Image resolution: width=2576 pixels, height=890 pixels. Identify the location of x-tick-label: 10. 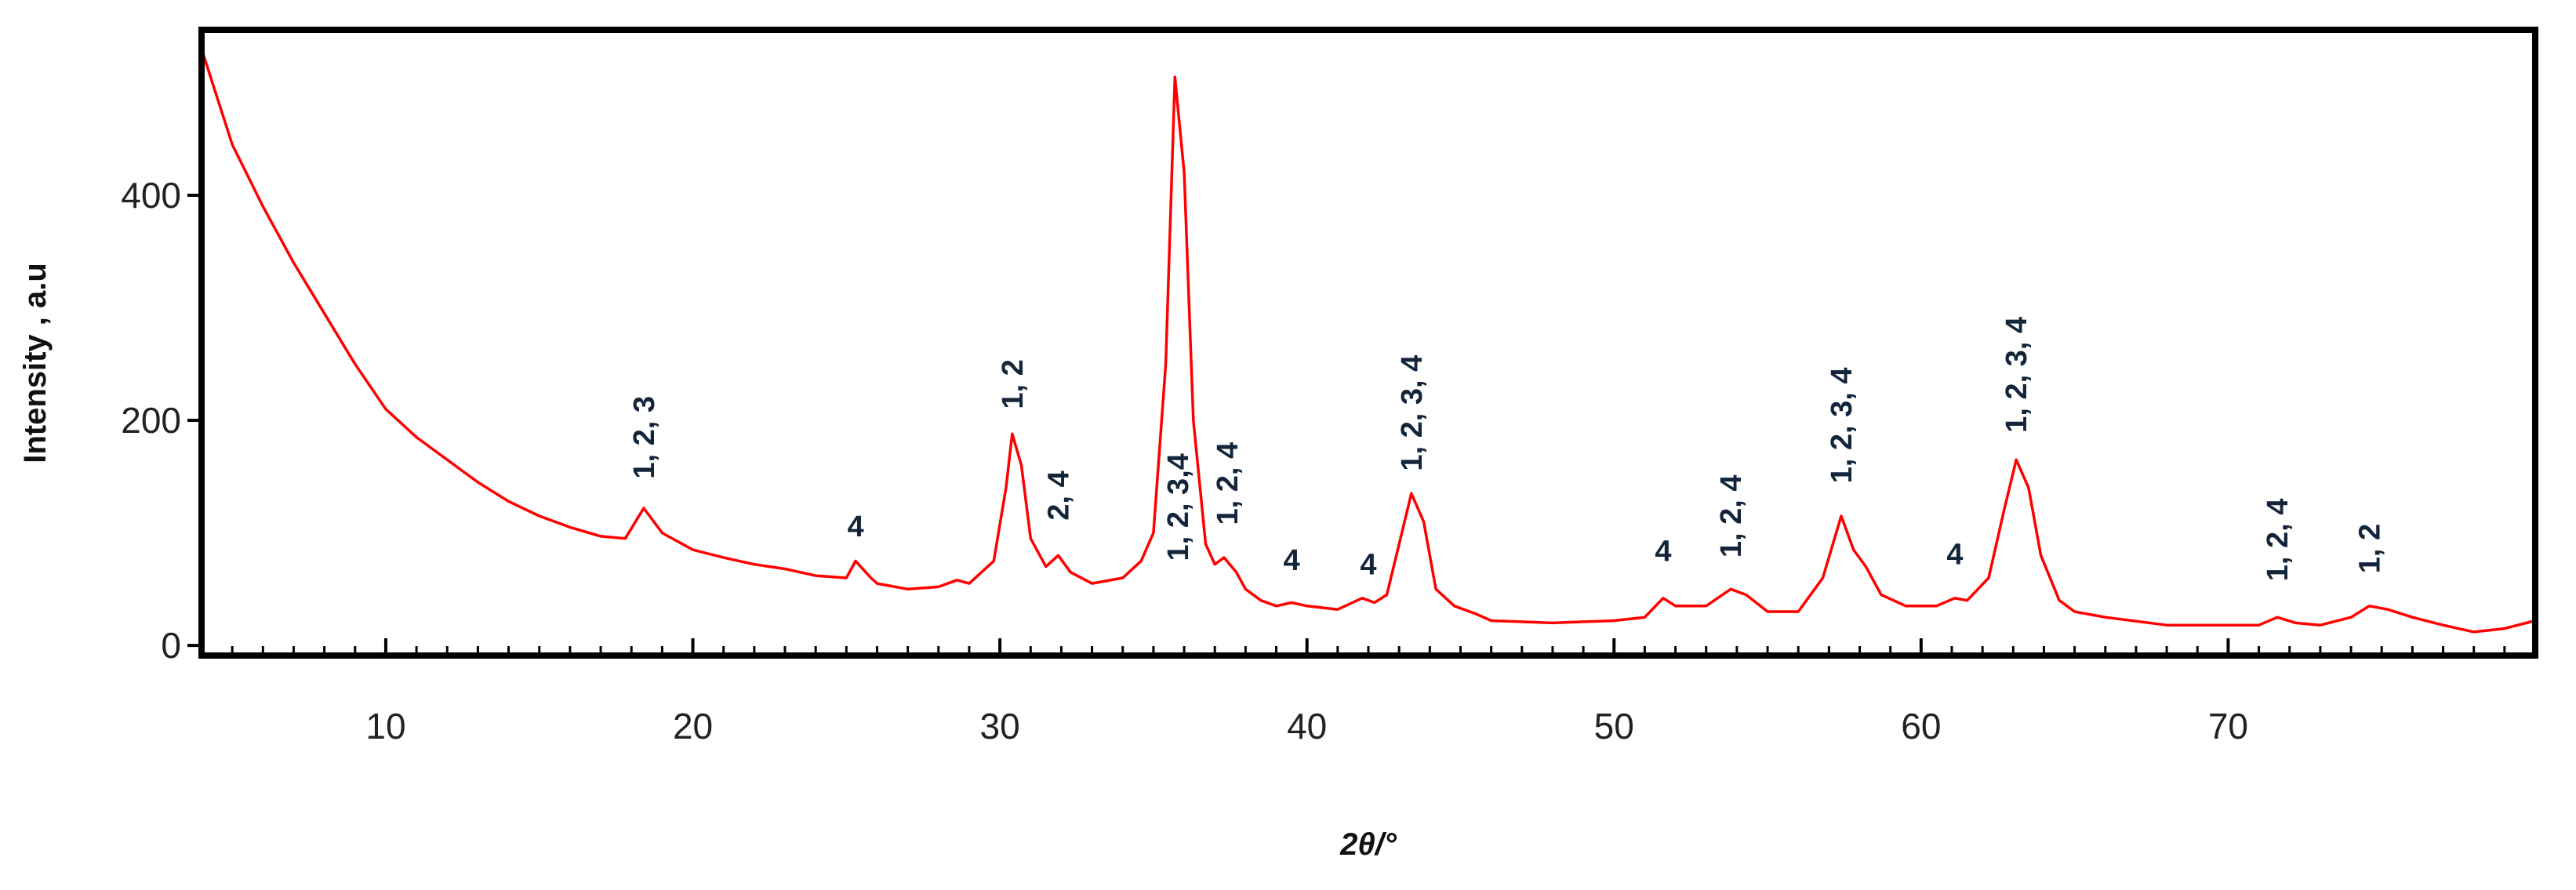
(385, 726).